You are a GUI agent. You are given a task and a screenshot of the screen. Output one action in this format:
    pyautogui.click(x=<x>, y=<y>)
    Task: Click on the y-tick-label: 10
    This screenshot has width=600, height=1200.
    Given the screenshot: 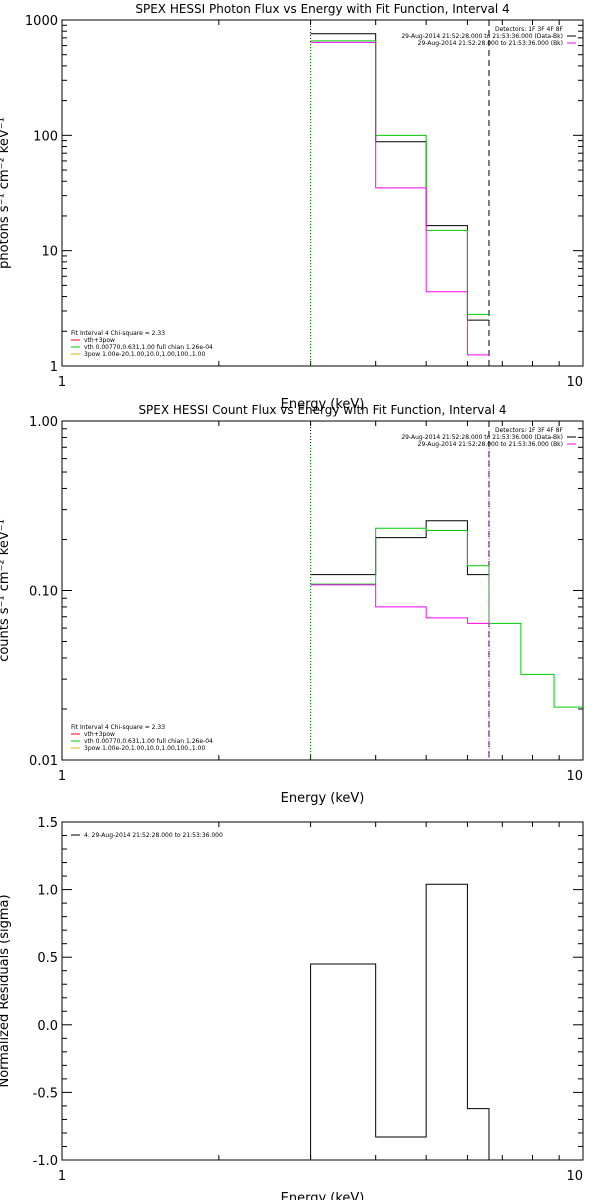 What is the action you would take?
    pyautogui.click(x=49, y=252)
    